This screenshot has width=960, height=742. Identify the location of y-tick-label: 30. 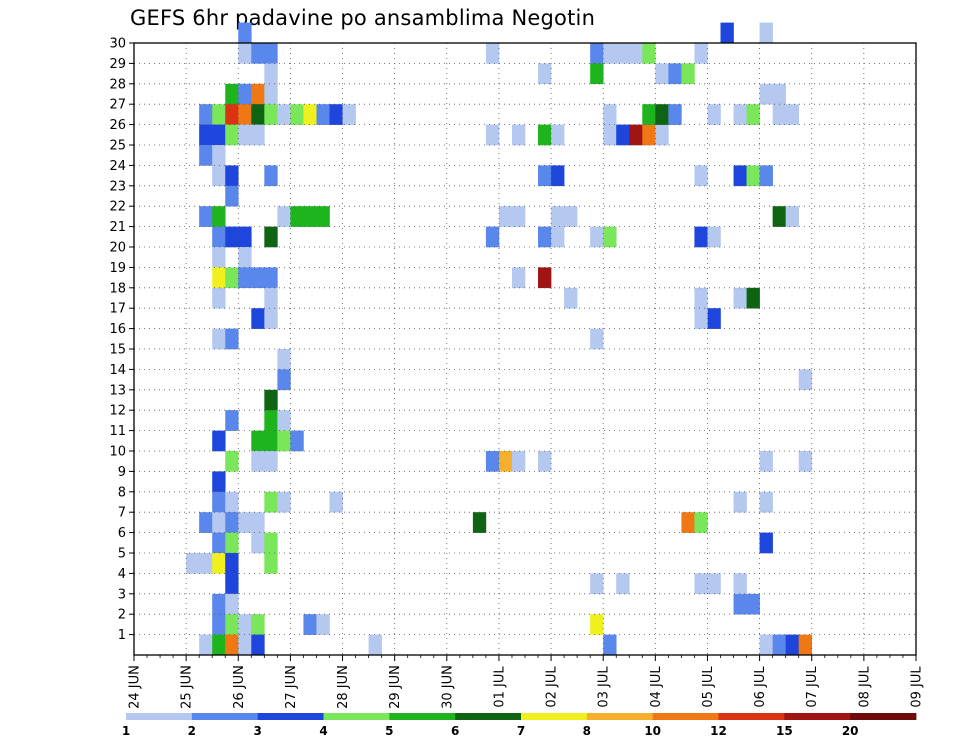
(117, 44).